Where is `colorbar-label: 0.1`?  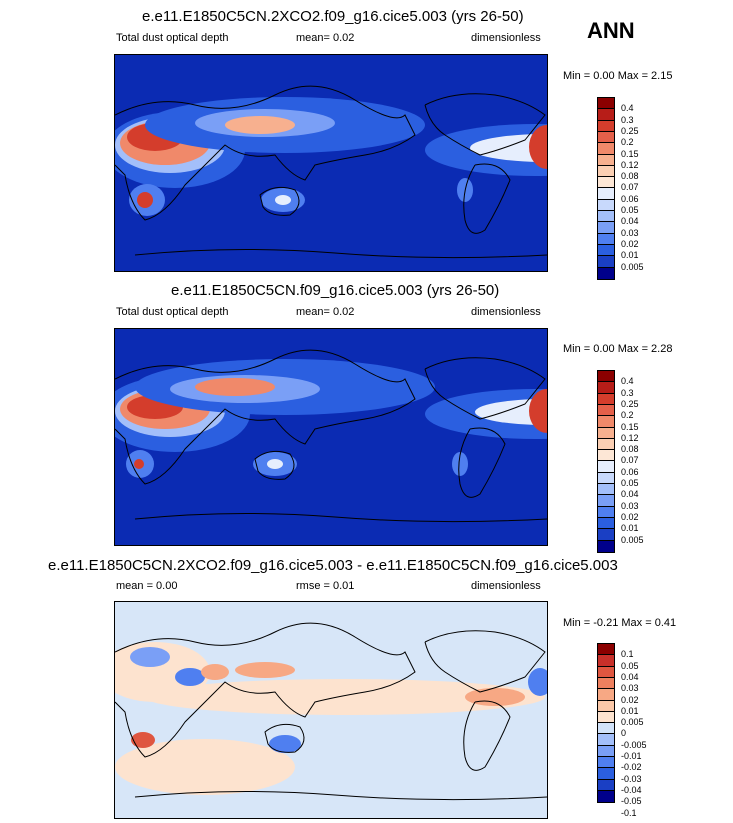 colorbar-label: 0.1 is located at coordinates (627, 654).